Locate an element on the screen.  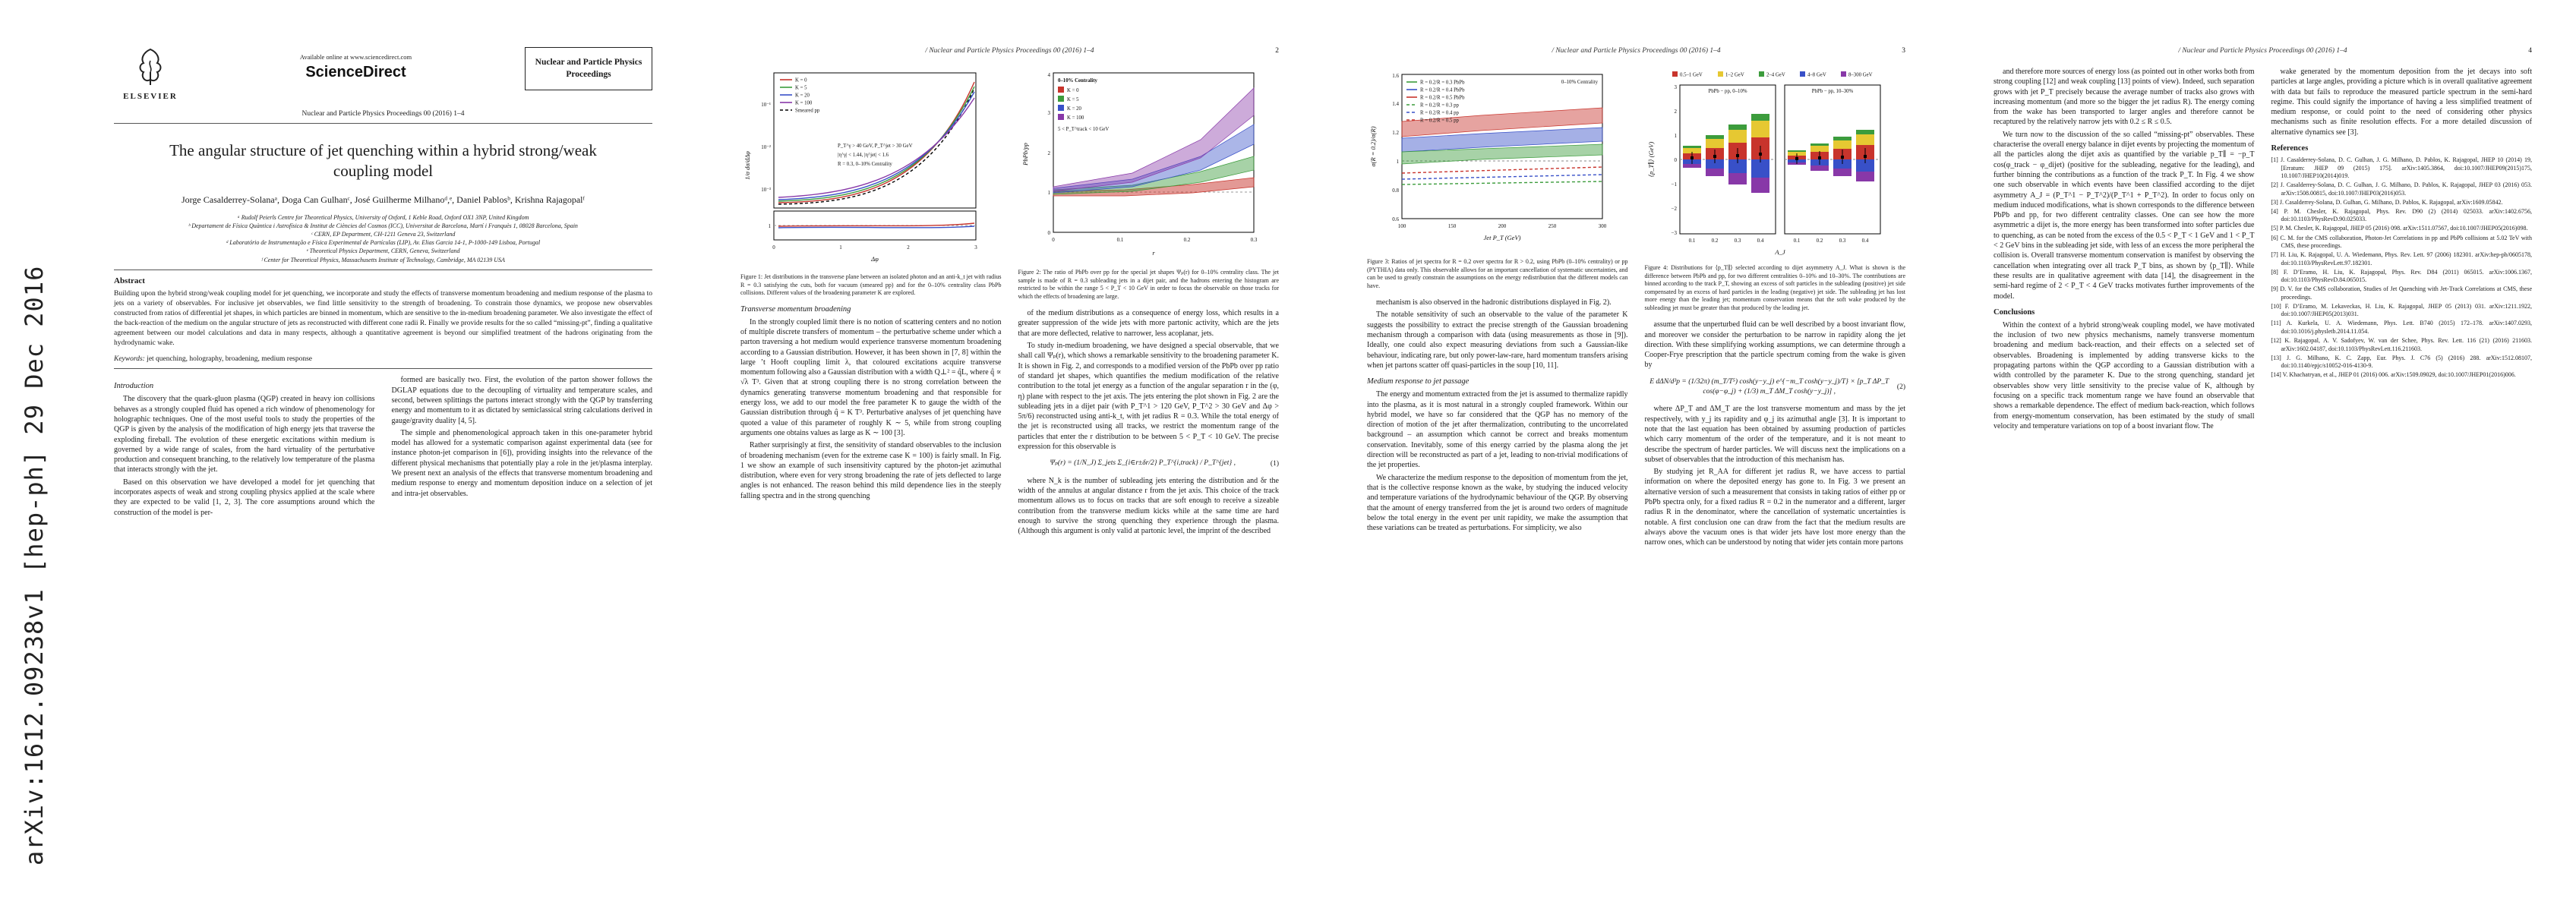
fig2-band-k5 is located at coordinates (1153, 175).